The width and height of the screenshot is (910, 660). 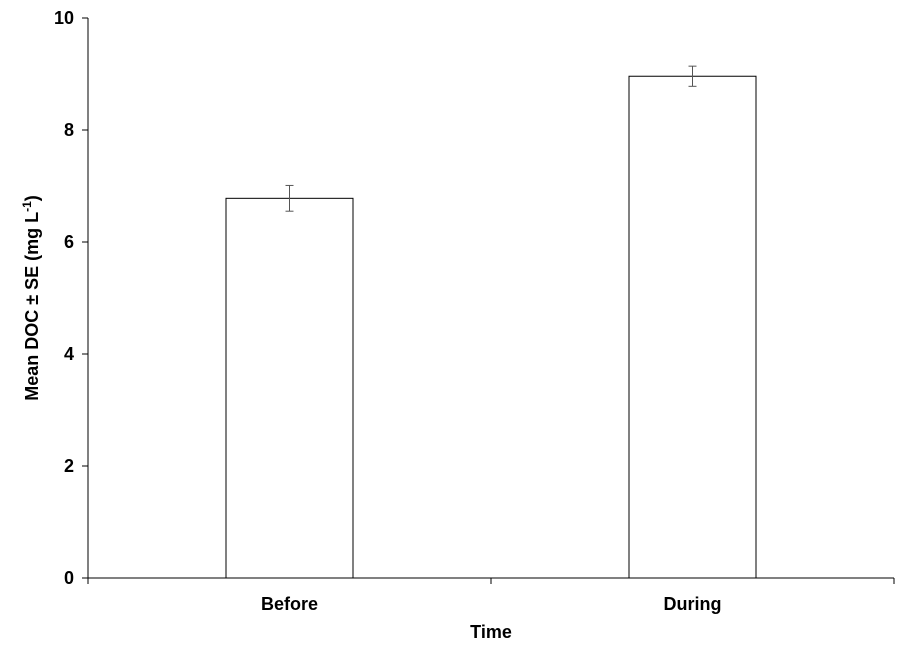 I want to click on y-axis-title-main: Mean DOC ± SE (mg L, so click(x=32, y=306).